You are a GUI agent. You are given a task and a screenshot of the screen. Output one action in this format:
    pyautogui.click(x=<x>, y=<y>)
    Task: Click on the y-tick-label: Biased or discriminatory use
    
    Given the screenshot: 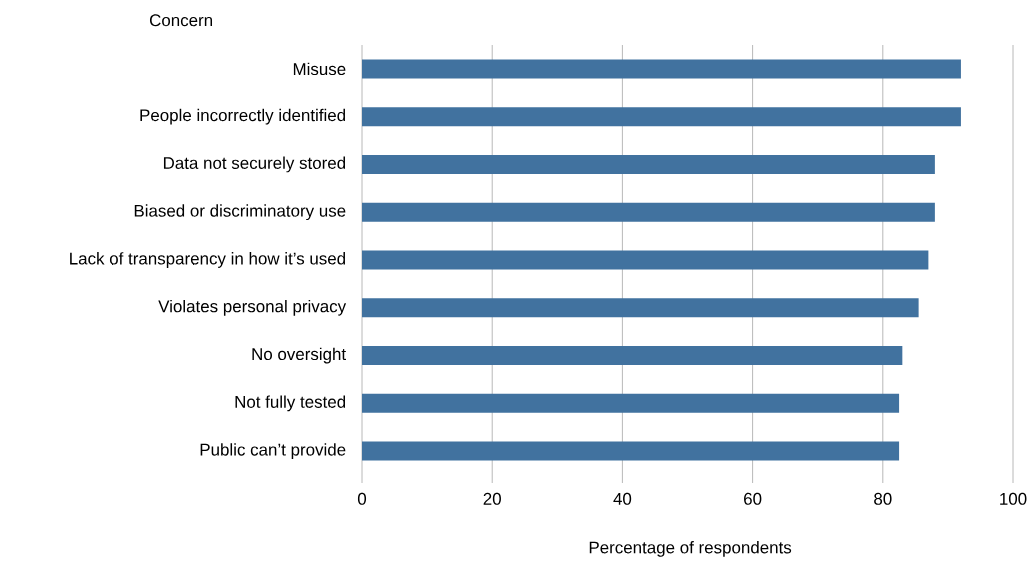 What is the action you would take?
    pyautogui.click(x=240, y=212)
    